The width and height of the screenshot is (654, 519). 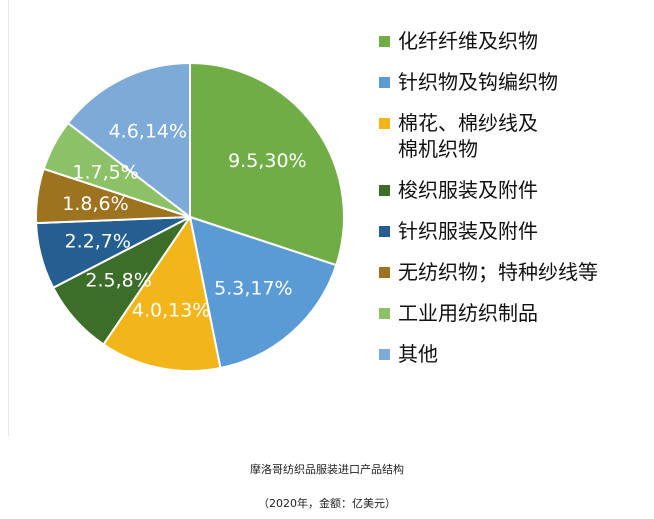 I want to click on legend-label-6: 工业用纺织制品, so click(x=468, y=313).